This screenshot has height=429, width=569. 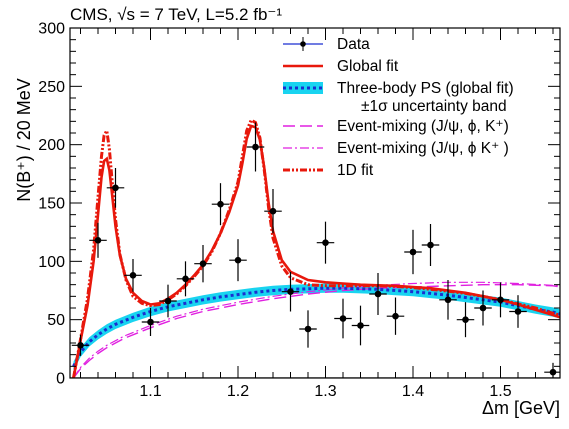 I want to click on y-tick-label: 200, so click(x=51, y=145).